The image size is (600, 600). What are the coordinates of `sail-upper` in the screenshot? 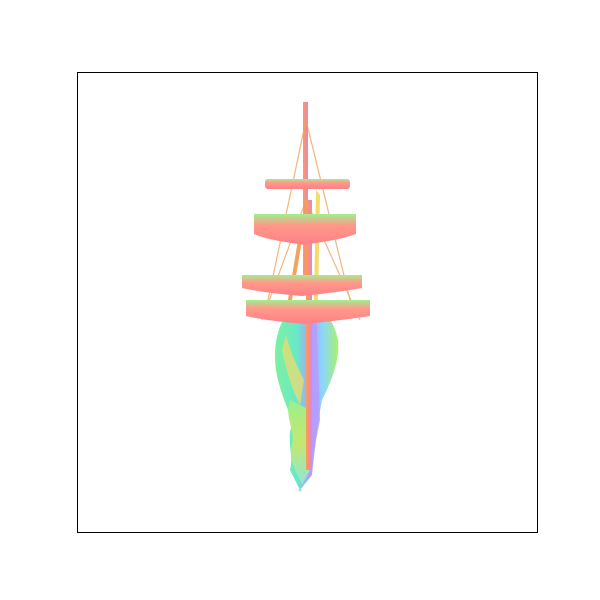 It's located at (305, 229).